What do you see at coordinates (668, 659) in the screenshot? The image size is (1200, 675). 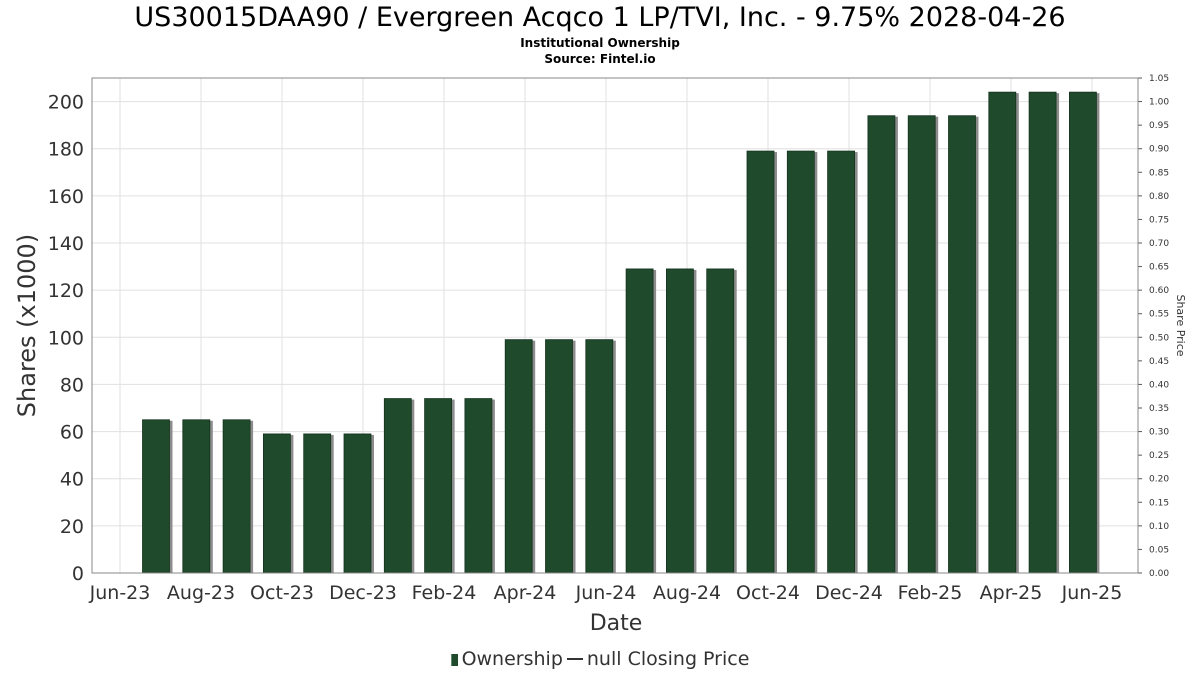 I see `price-legend-label: null Closing Price` at bounding box center [668, 659].